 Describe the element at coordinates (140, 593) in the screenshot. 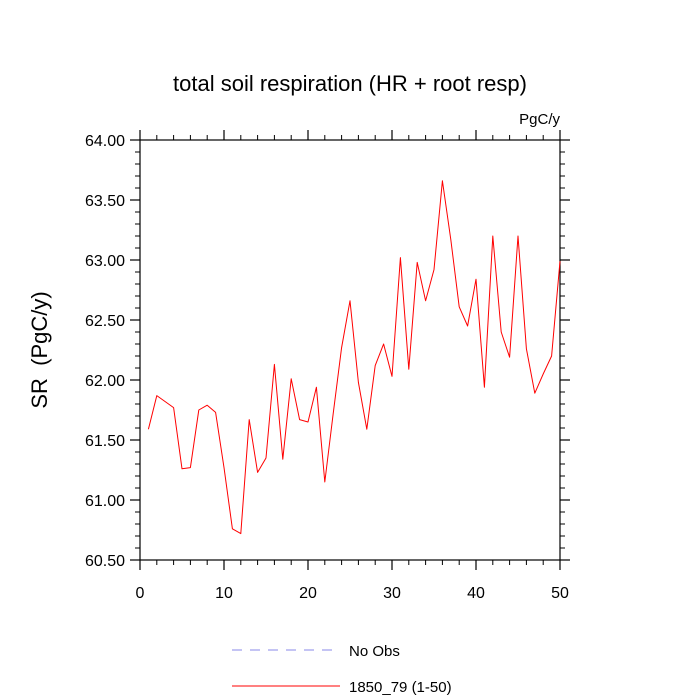

I see `x-tick-label: 0` at that location.